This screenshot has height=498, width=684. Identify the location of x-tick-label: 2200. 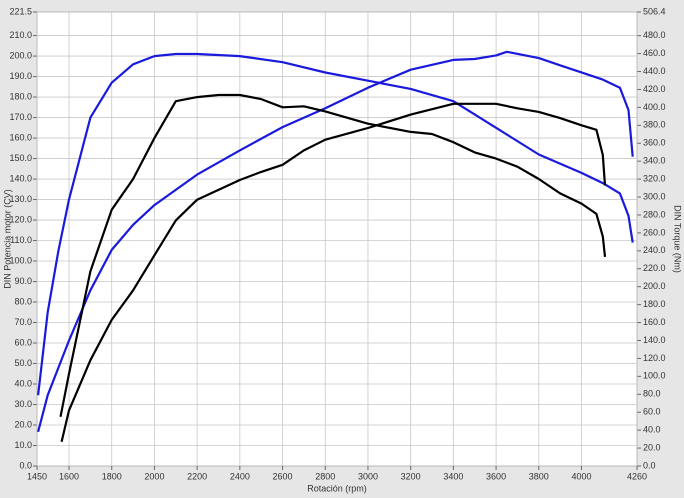
(197, 476).